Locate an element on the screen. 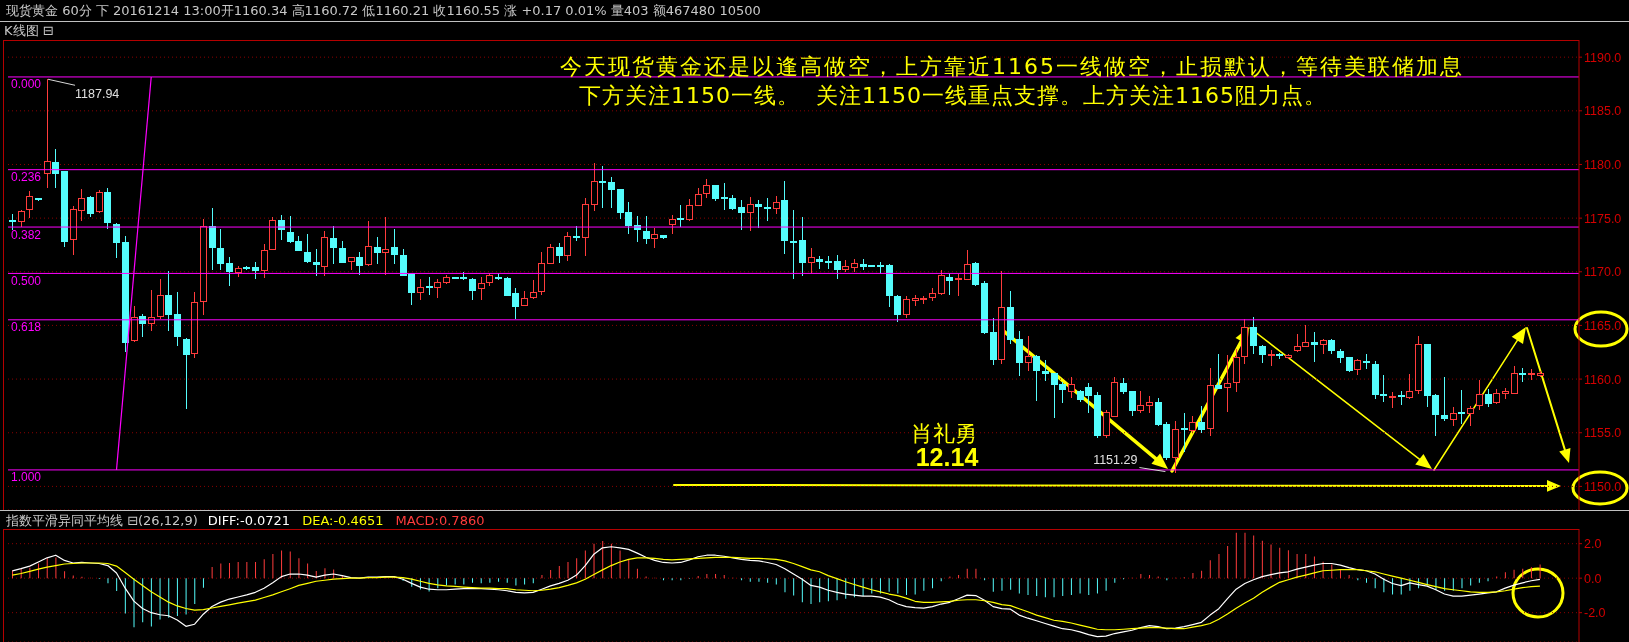 The width and height of the screenshot is (1629, 642). annotation: 今天现货黄金还是以逢高做空，上方靠近1165一线做空，止损默认，等待美联储加息 is located at coordinates (1012, 66).